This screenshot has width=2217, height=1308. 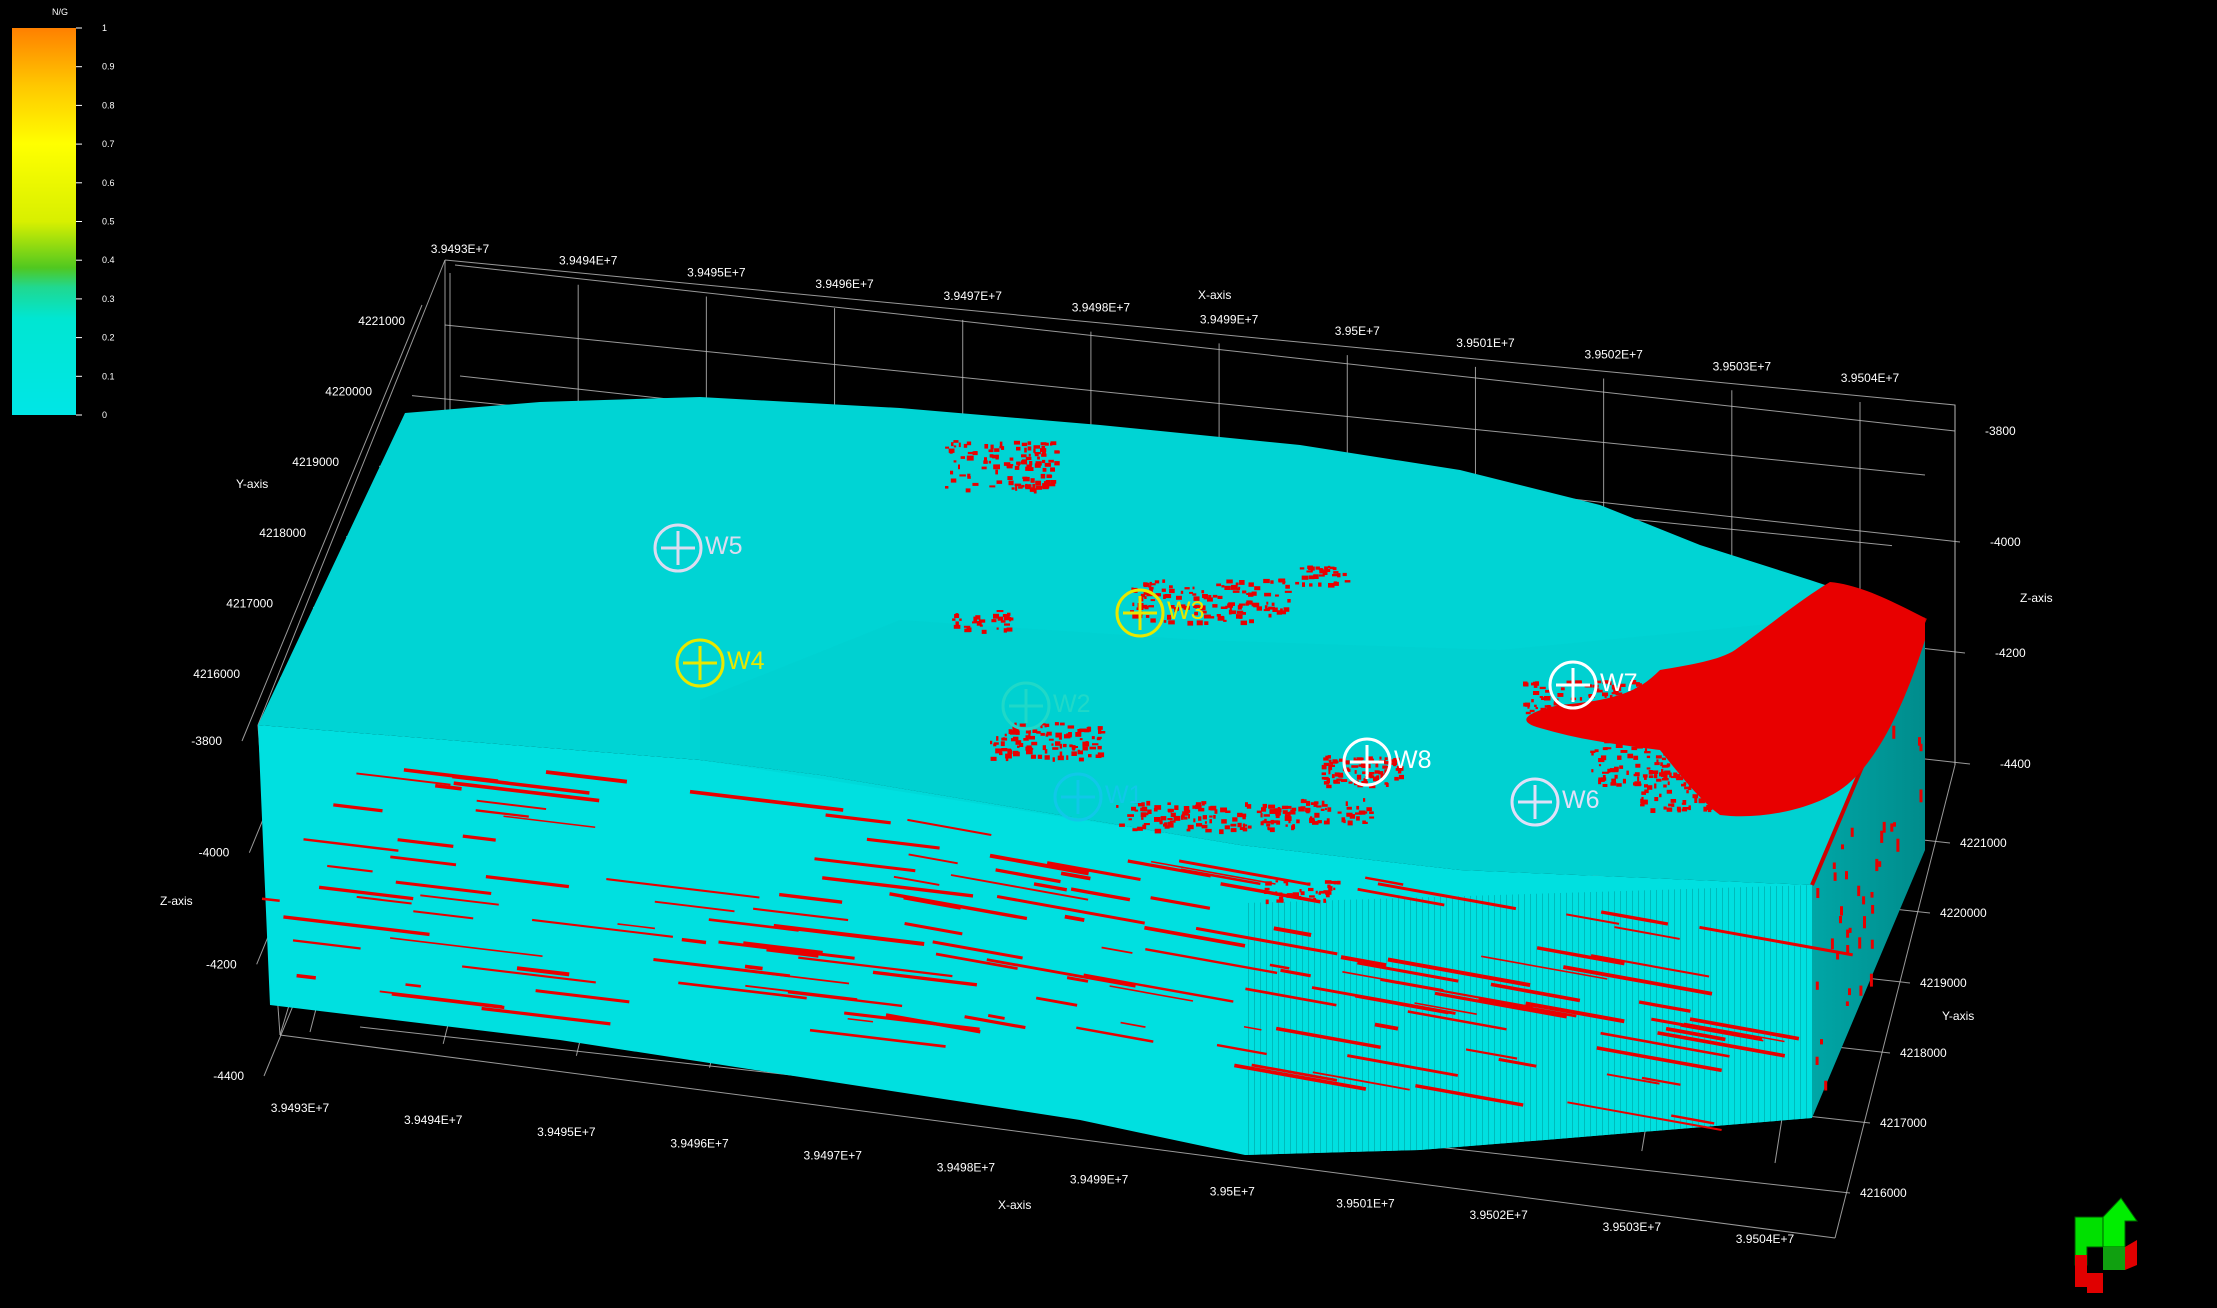 What do you see at coordinates (108, 260) in the screenshot?
I see `colorbar-tick-label: 0.4` at bounding box center [108, 260].